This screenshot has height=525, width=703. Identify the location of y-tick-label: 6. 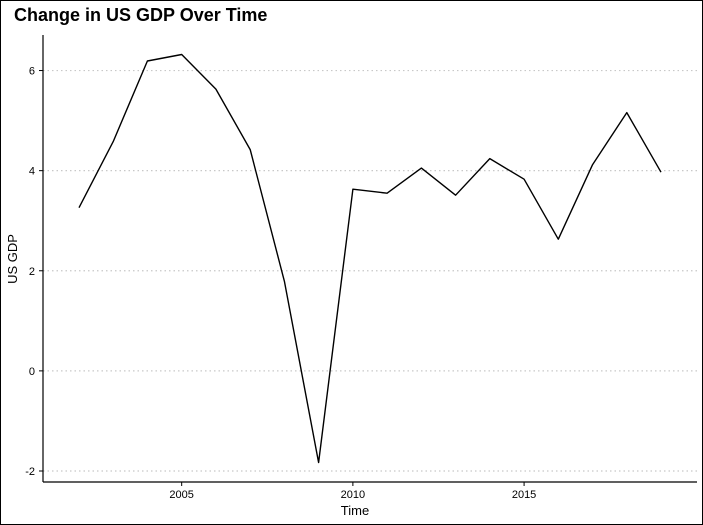
(32, 72).